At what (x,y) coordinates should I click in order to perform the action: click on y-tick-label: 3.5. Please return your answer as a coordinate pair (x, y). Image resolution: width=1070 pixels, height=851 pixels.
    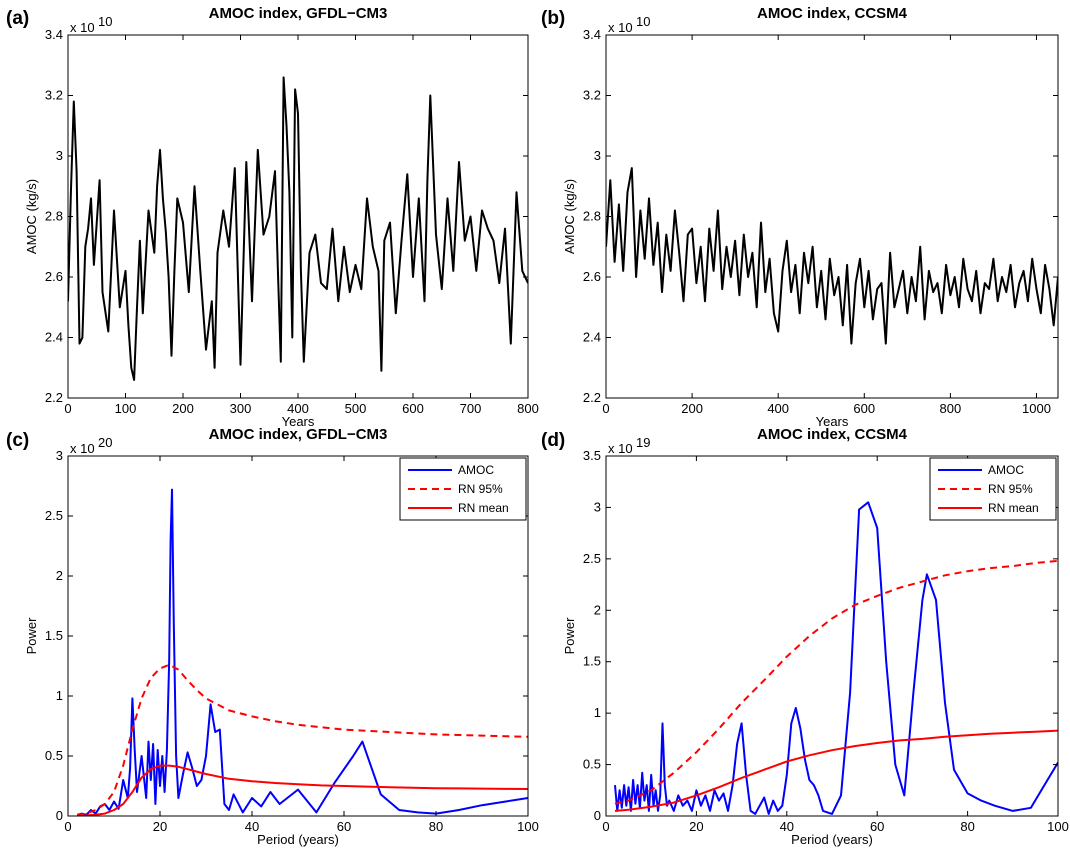
    Looking at the image, I should click on (592, 455).